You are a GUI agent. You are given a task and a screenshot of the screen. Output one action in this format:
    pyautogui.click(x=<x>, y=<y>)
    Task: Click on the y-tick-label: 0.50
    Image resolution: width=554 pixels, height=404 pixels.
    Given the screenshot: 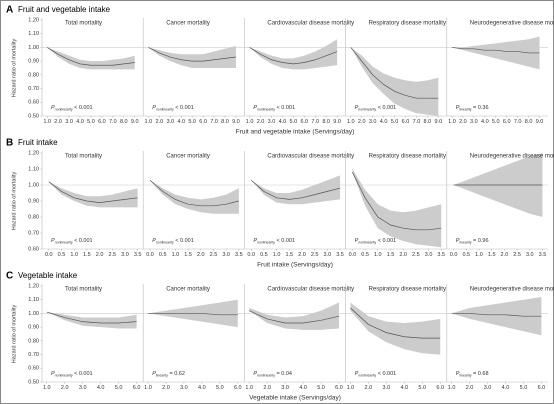 What is the action you would take?
    pyautogui.click(x=33, y=116)
    